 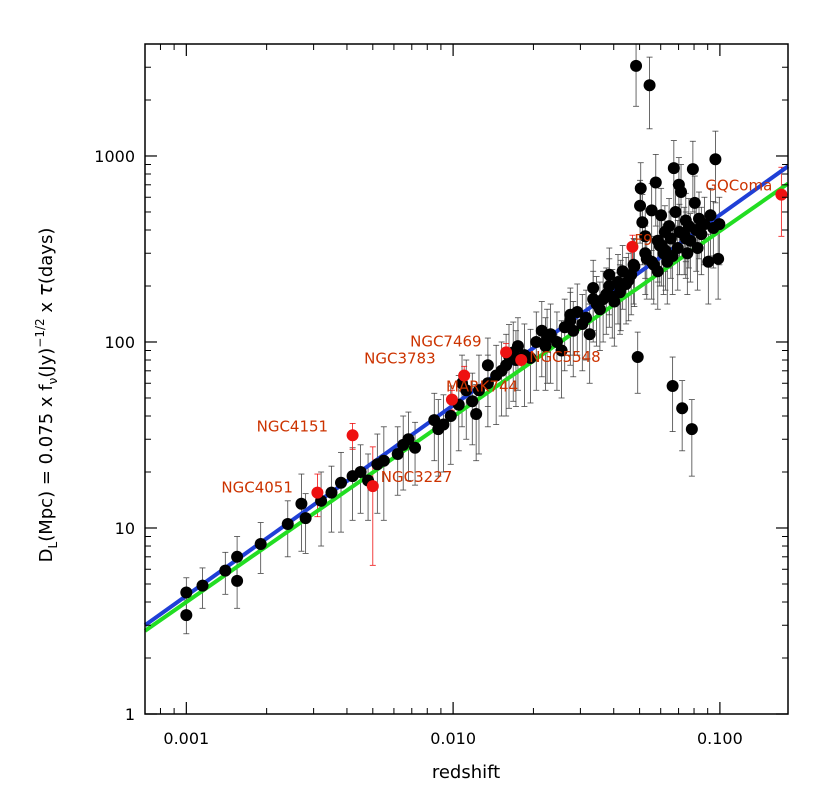 What do you see at coordinates (46, 256) in the screenshot?
I see `ylabel-part4: (days)` at bounding box center [46, 256].